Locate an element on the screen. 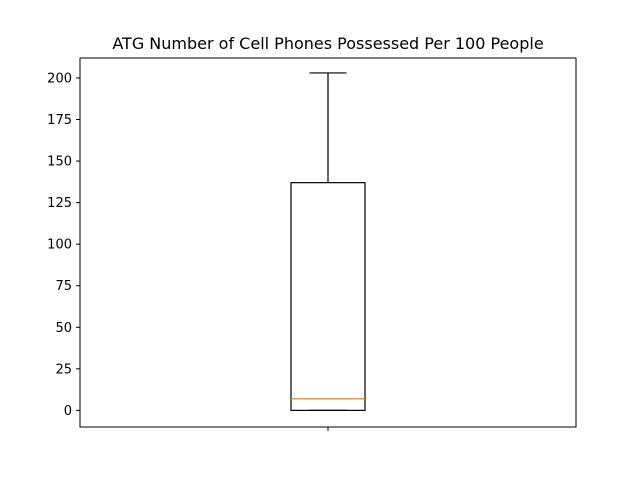 The height and width of the screenshot is (480, 640). y-axis-ticks: 0 25 50 75 100 125 150 175 200 is located at coordinates (63, 245).